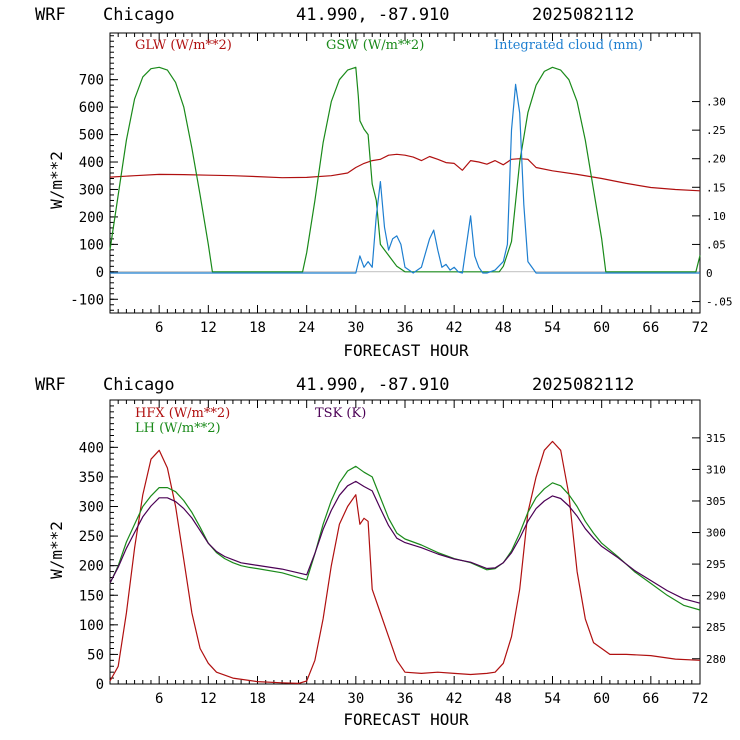 Image resolution: width=740 pixels, height=740 pixels. What do you see at coordinates (716, 216) in the screenshot?
I see `y2-tick-label: .10` at bounding box center [716, 216].